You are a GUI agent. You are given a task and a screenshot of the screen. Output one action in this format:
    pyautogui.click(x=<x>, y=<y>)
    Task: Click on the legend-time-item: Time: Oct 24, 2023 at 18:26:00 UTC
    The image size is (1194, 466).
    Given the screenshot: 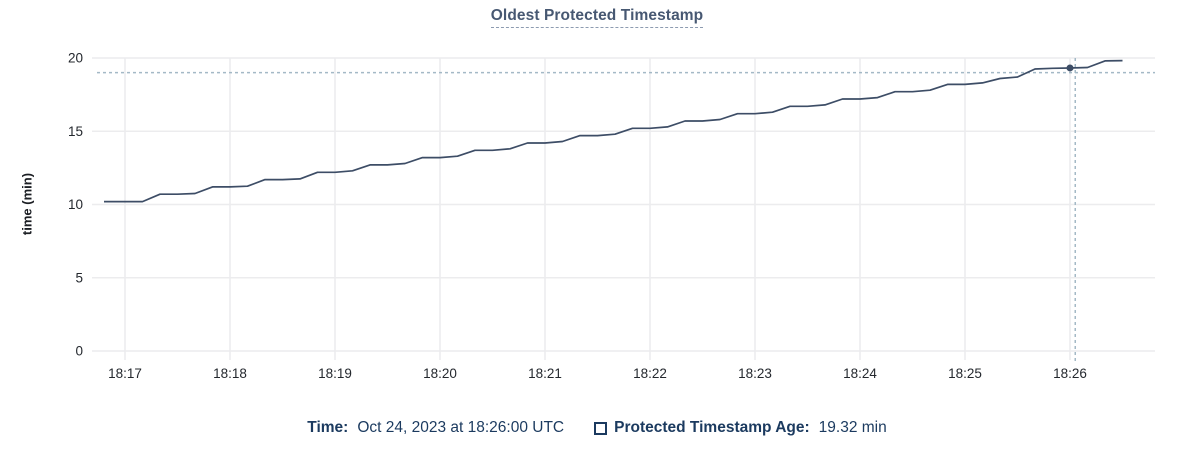 What is the action you would take?
    pyautogui.click(x=435, y=428)
    